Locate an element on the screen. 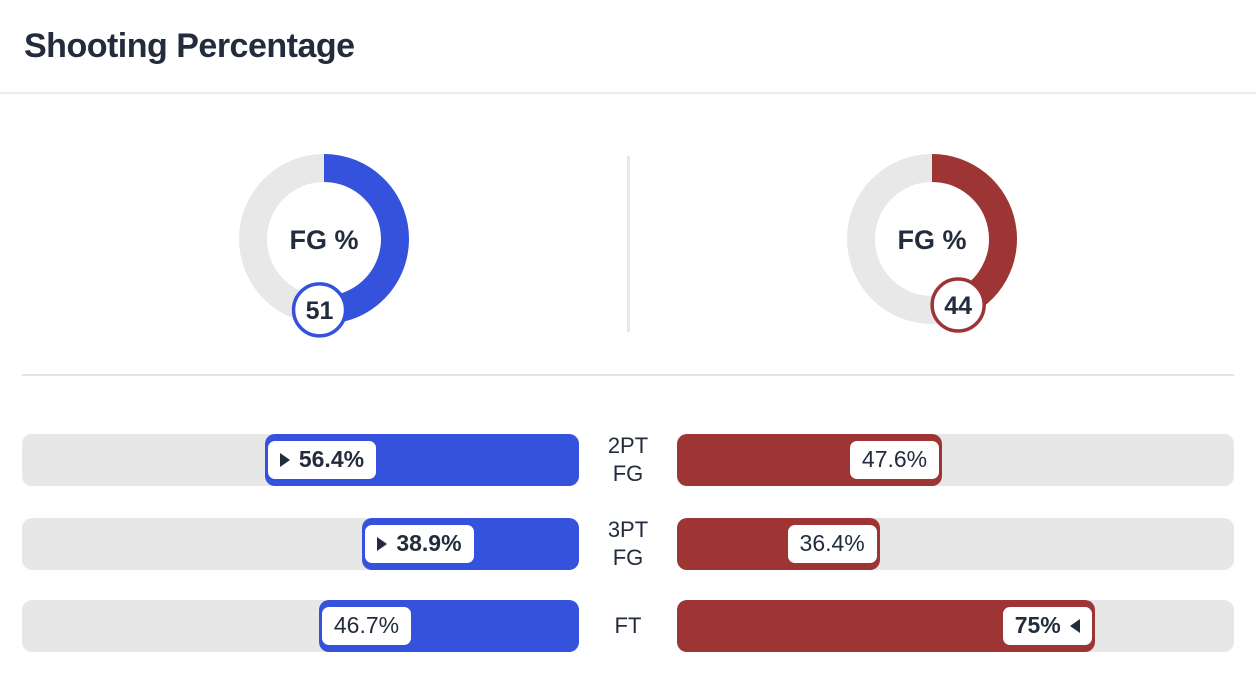 This screenshot has width=1256, height=698. category-line1: 3PT is located at coordinates (628, 529).